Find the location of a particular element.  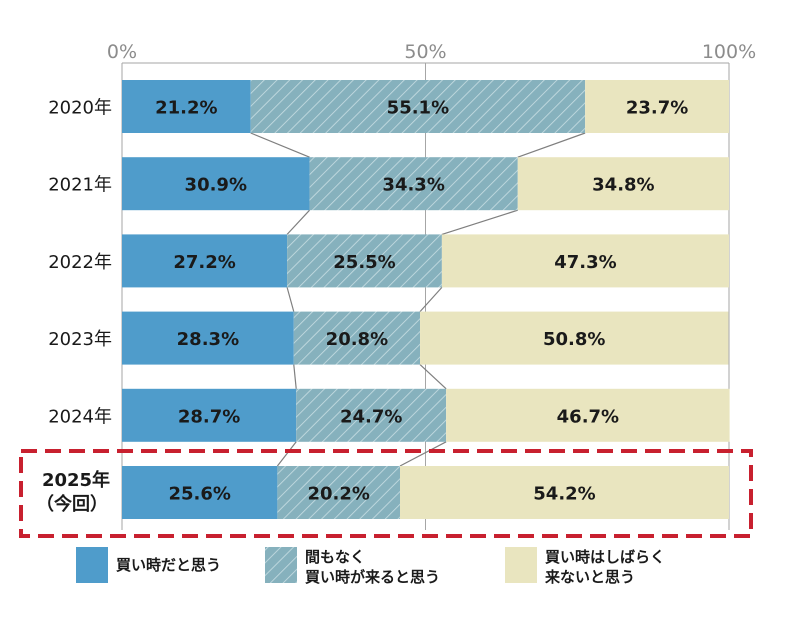

legend-label: 買い時が来ると思う is located at coordinates (372, 577).